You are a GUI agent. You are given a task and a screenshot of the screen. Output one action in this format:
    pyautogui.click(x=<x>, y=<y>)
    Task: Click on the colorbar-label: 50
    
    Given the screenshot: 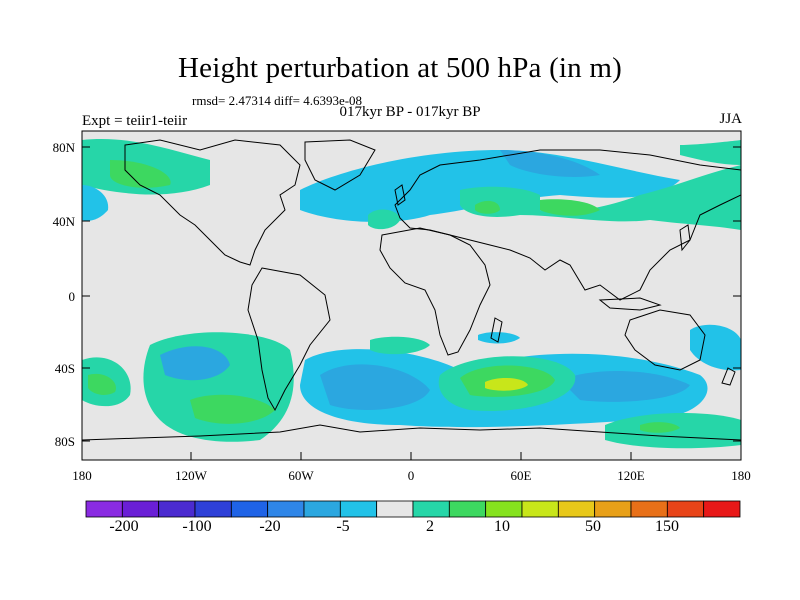 What is the action you would take?
    pyautogui.click(x=593, y=526)
    